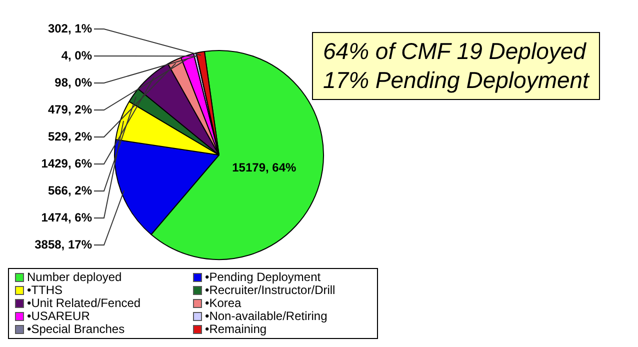 The height and width of the screenshot is (347, 638). What do you see at coordinates (76, 329) in the screenshot?
I see `legend-label: •Special Branches` at bounding box center [76, 329].